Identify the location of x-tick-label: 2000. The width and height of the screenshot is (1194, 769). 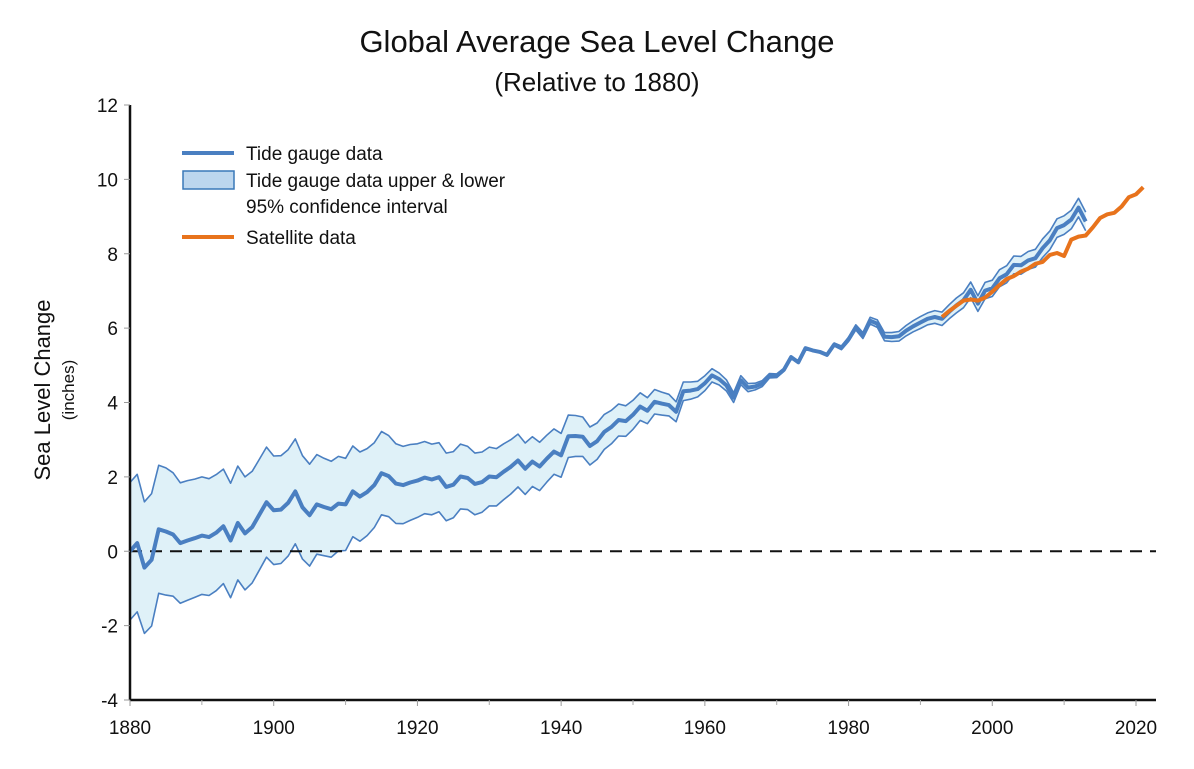
(992, 728).